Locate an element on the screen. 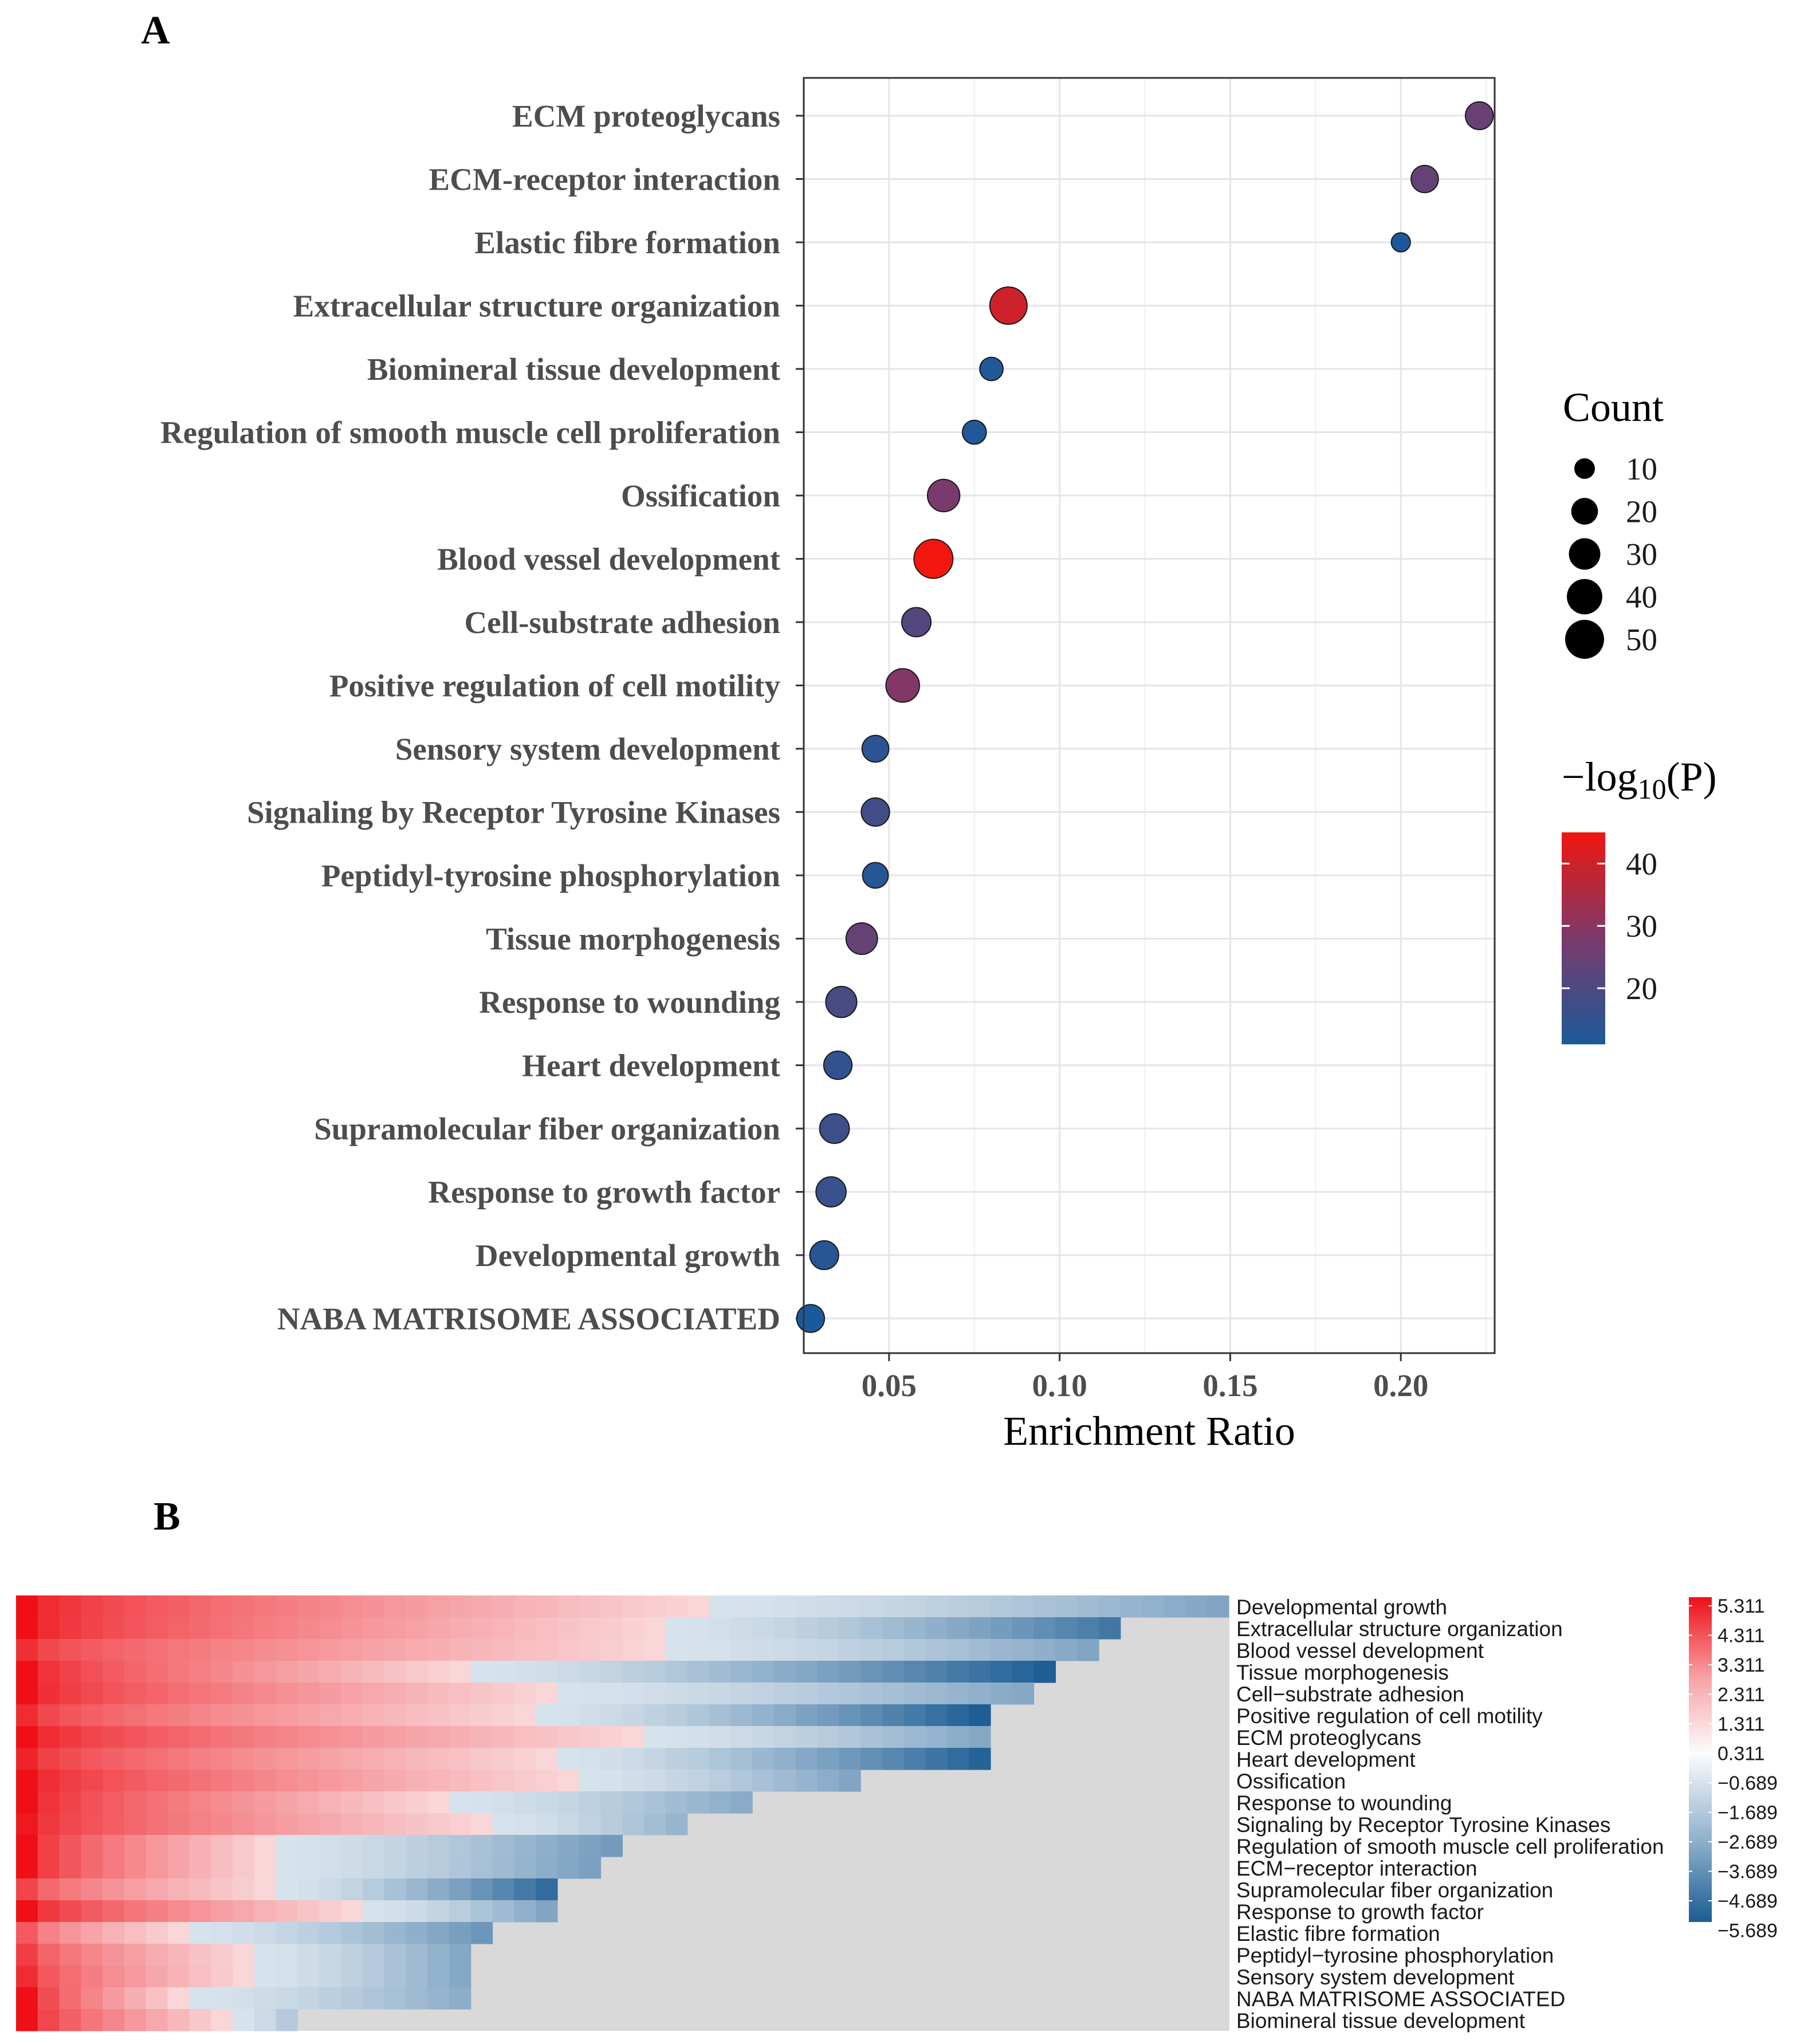 Image resolution: width=1800 pixels, height=2044 pixels. term-label: Sensory system development is located at coordinates (588, 749).